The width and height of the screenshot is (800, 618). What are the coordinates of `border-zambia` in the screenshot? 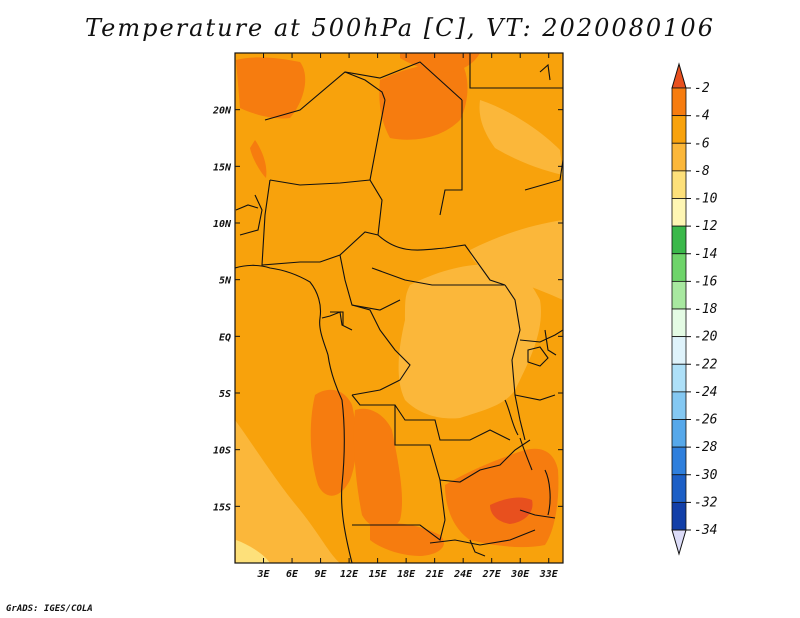 It's located at (485, 461).